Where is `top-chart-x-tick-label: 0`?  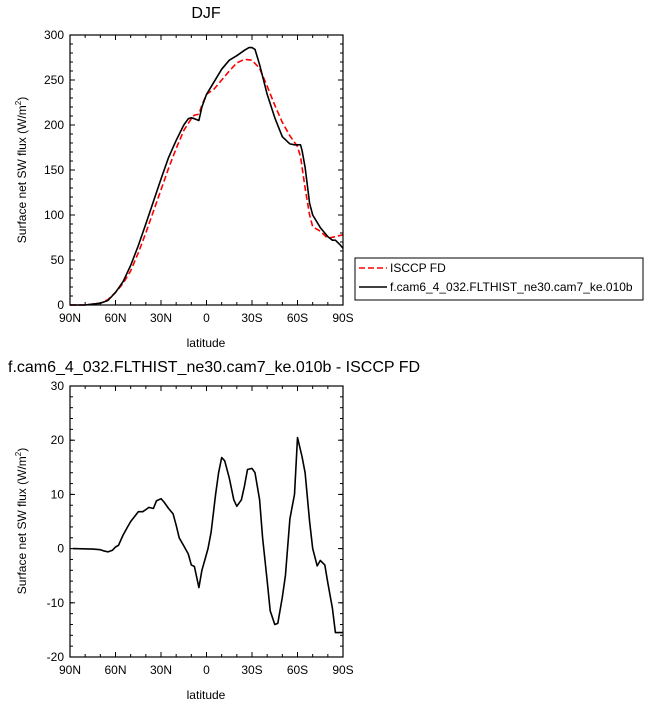
top-chart-x-tick-label: 0 is located at coordinates (206, 318).